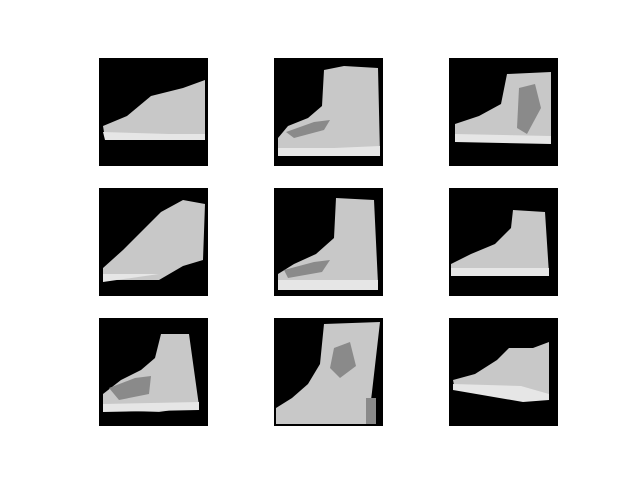  Describe the element at coordinates (371, 411) in the screenshot. I see `boot-heel` at that location.